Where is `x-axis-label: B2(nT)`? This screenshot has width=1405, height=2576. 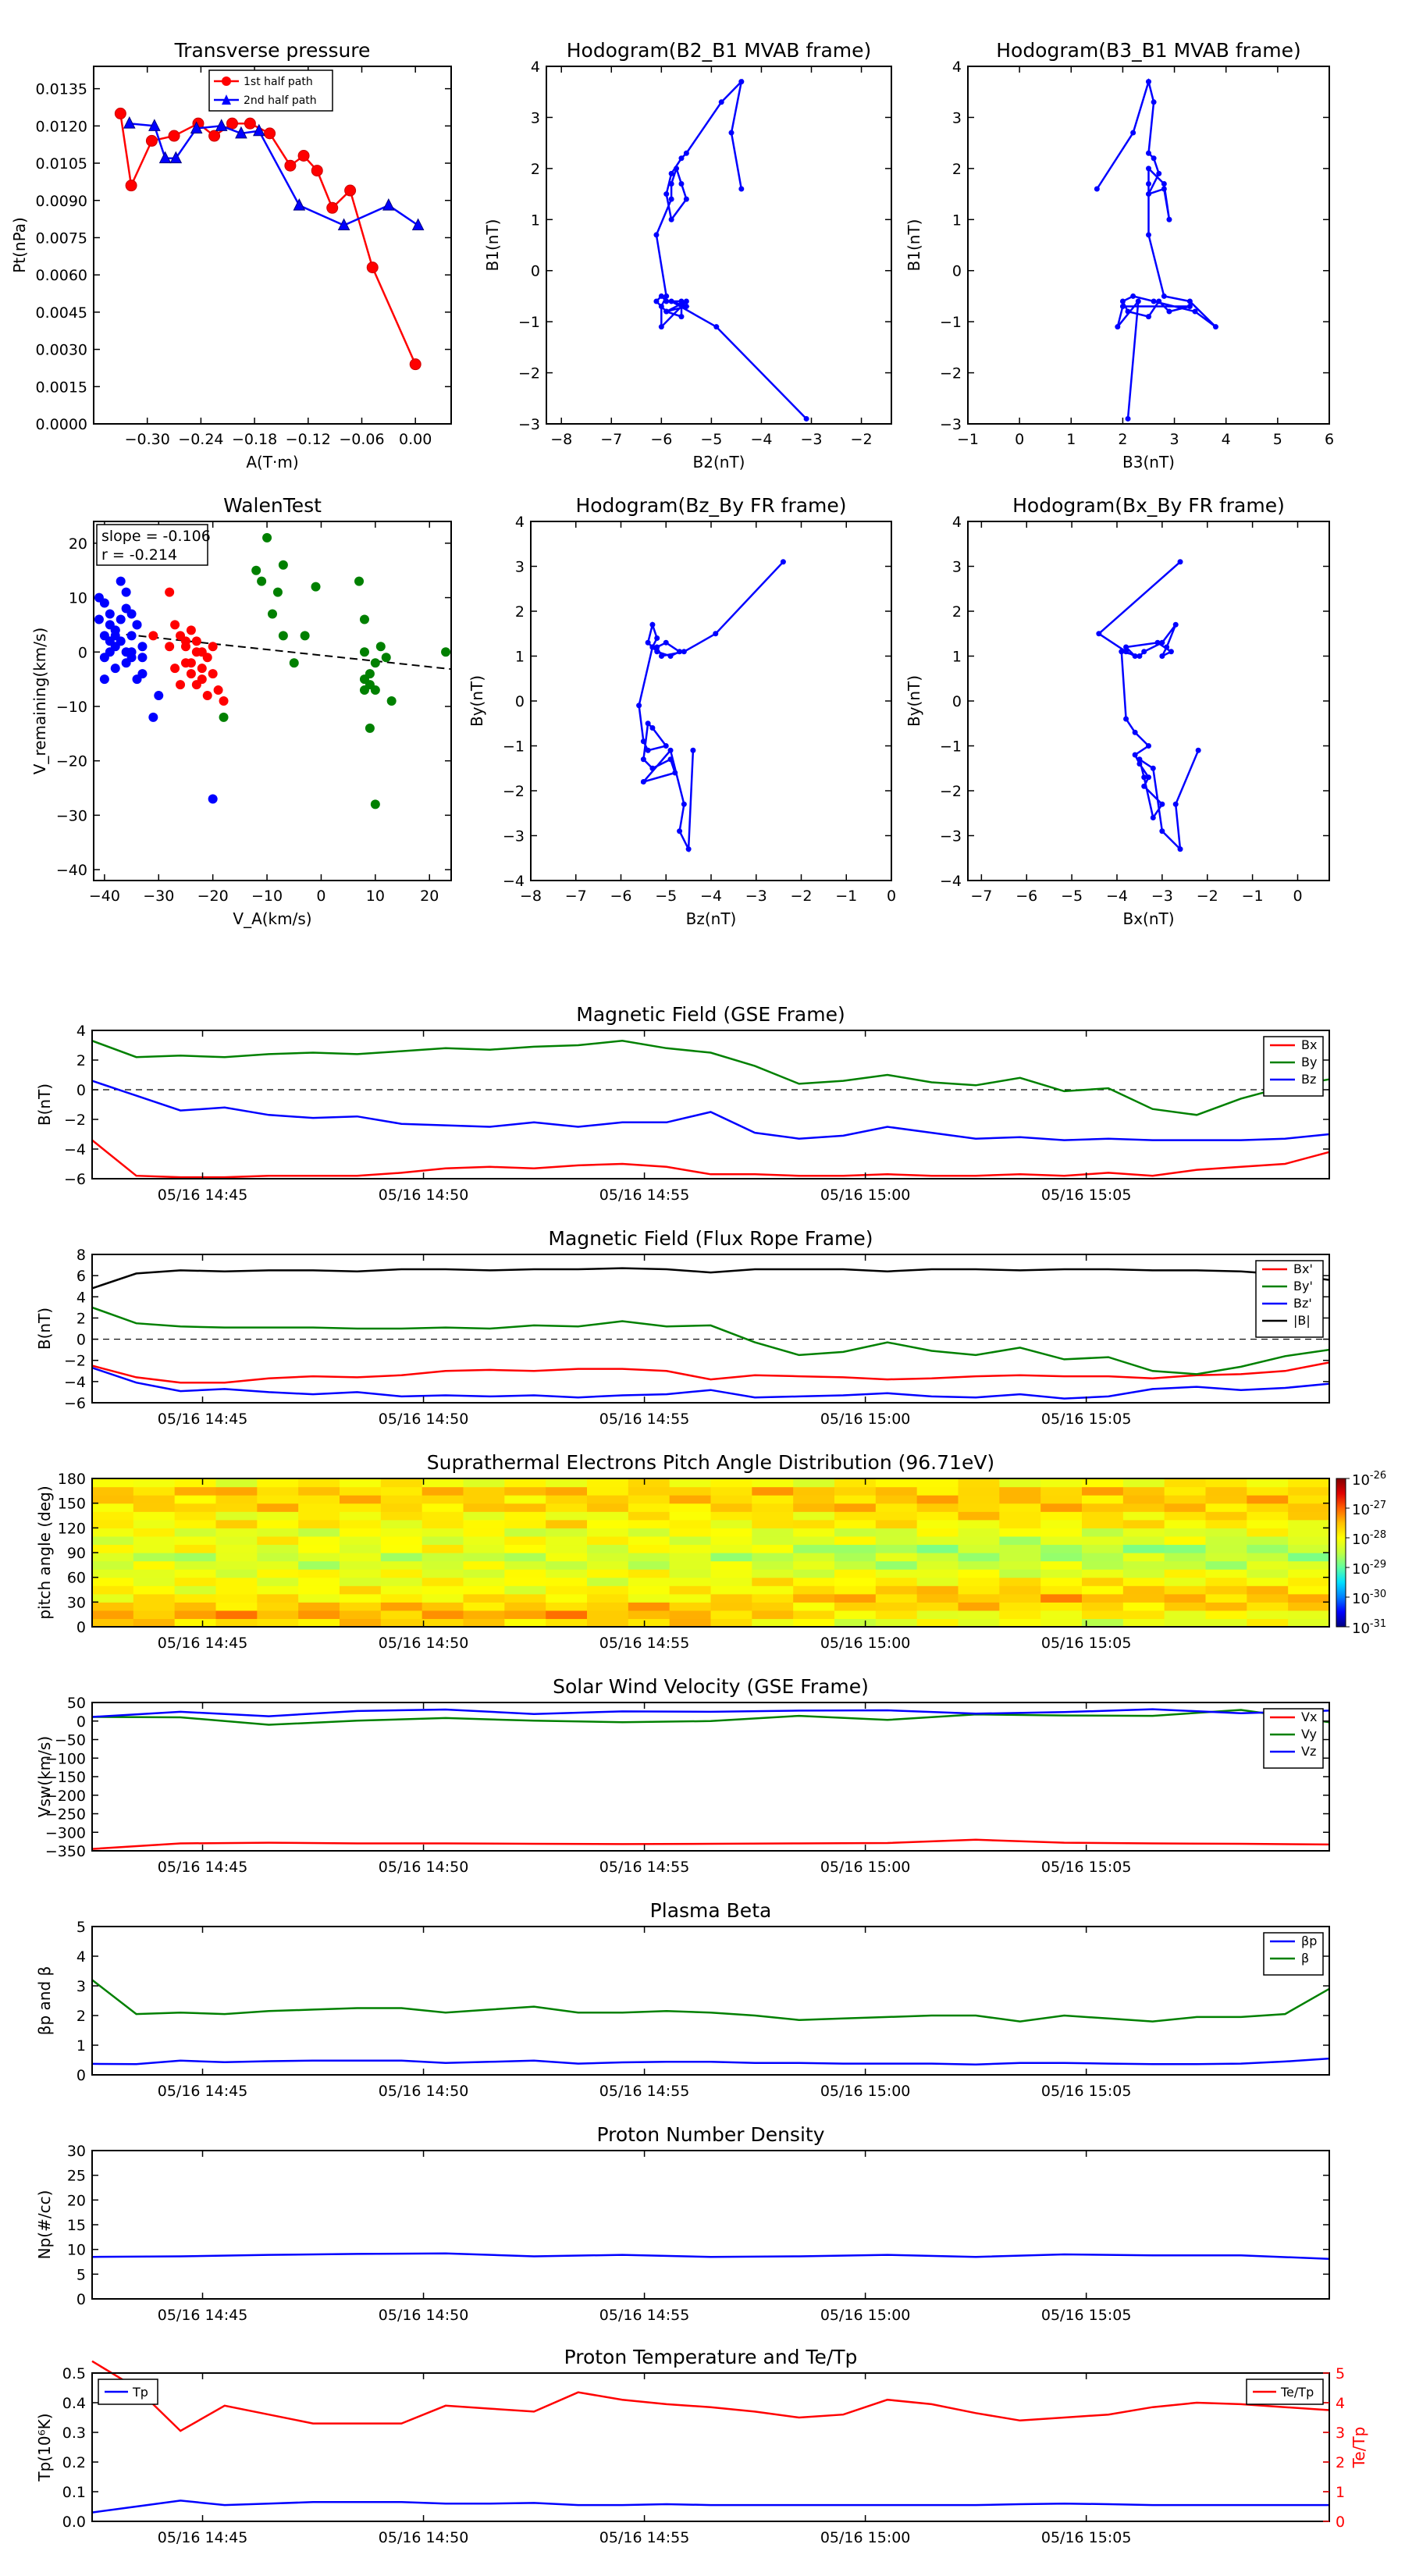 x-axis-label: B2(nT) is located at coordinates (719, 462).